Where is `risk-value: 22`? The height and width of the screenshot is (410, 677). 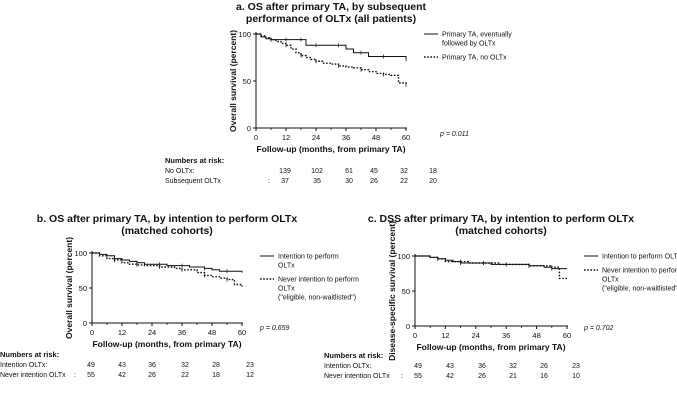 risk-value: 22 is located at coordinates (404, 181).